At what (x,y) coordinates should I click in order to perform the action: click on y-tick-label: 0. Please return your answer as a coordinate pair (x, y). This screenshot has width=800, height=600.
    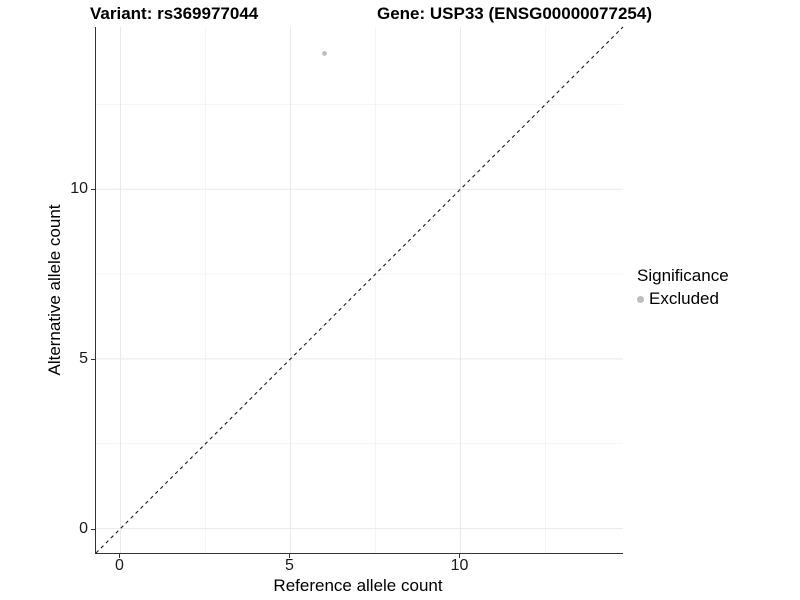
    Looking at the image, I should click on (83, 528).